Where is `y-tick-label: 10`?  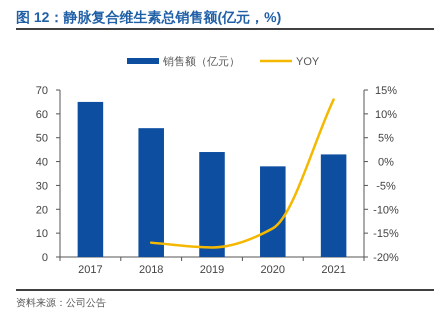 y-tick-label: 10 is located at coordinates (42, 234).